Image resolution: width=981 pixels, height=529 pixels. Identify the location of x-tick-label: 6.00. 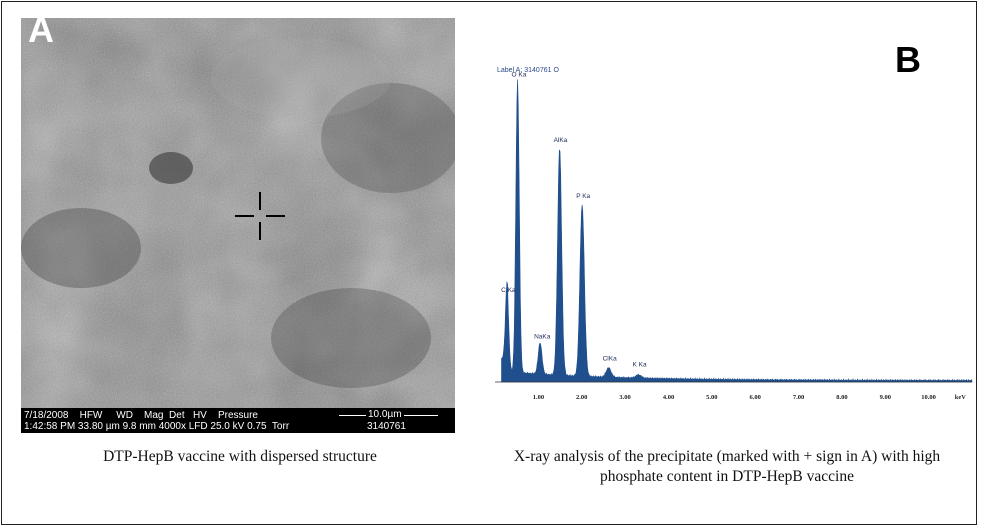
(755, 397).